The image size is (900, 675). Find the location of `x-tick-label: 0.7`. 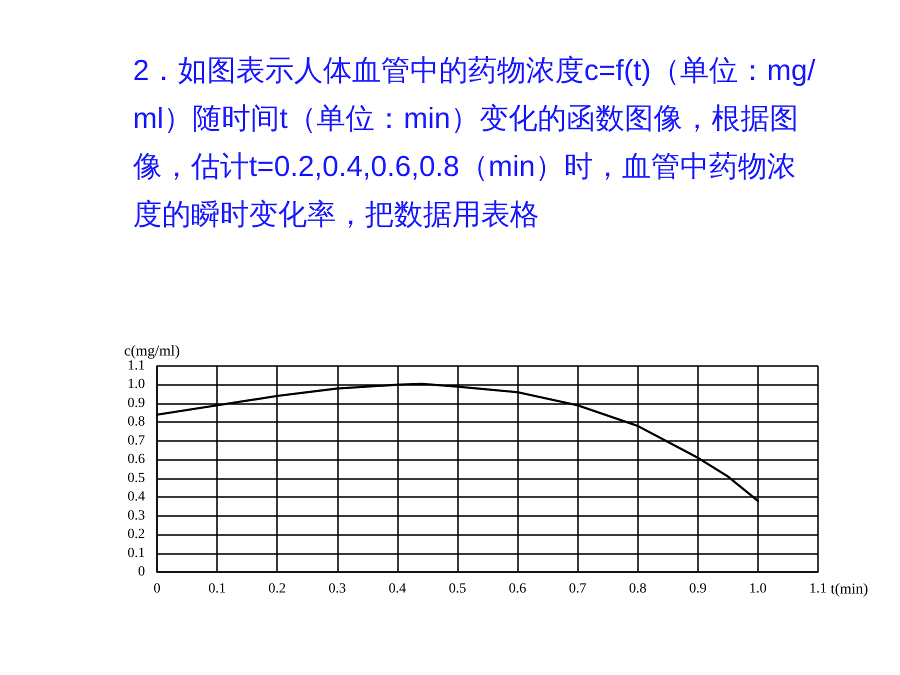

x-tick-label: 0.7 is located at coordinates (577, 589).